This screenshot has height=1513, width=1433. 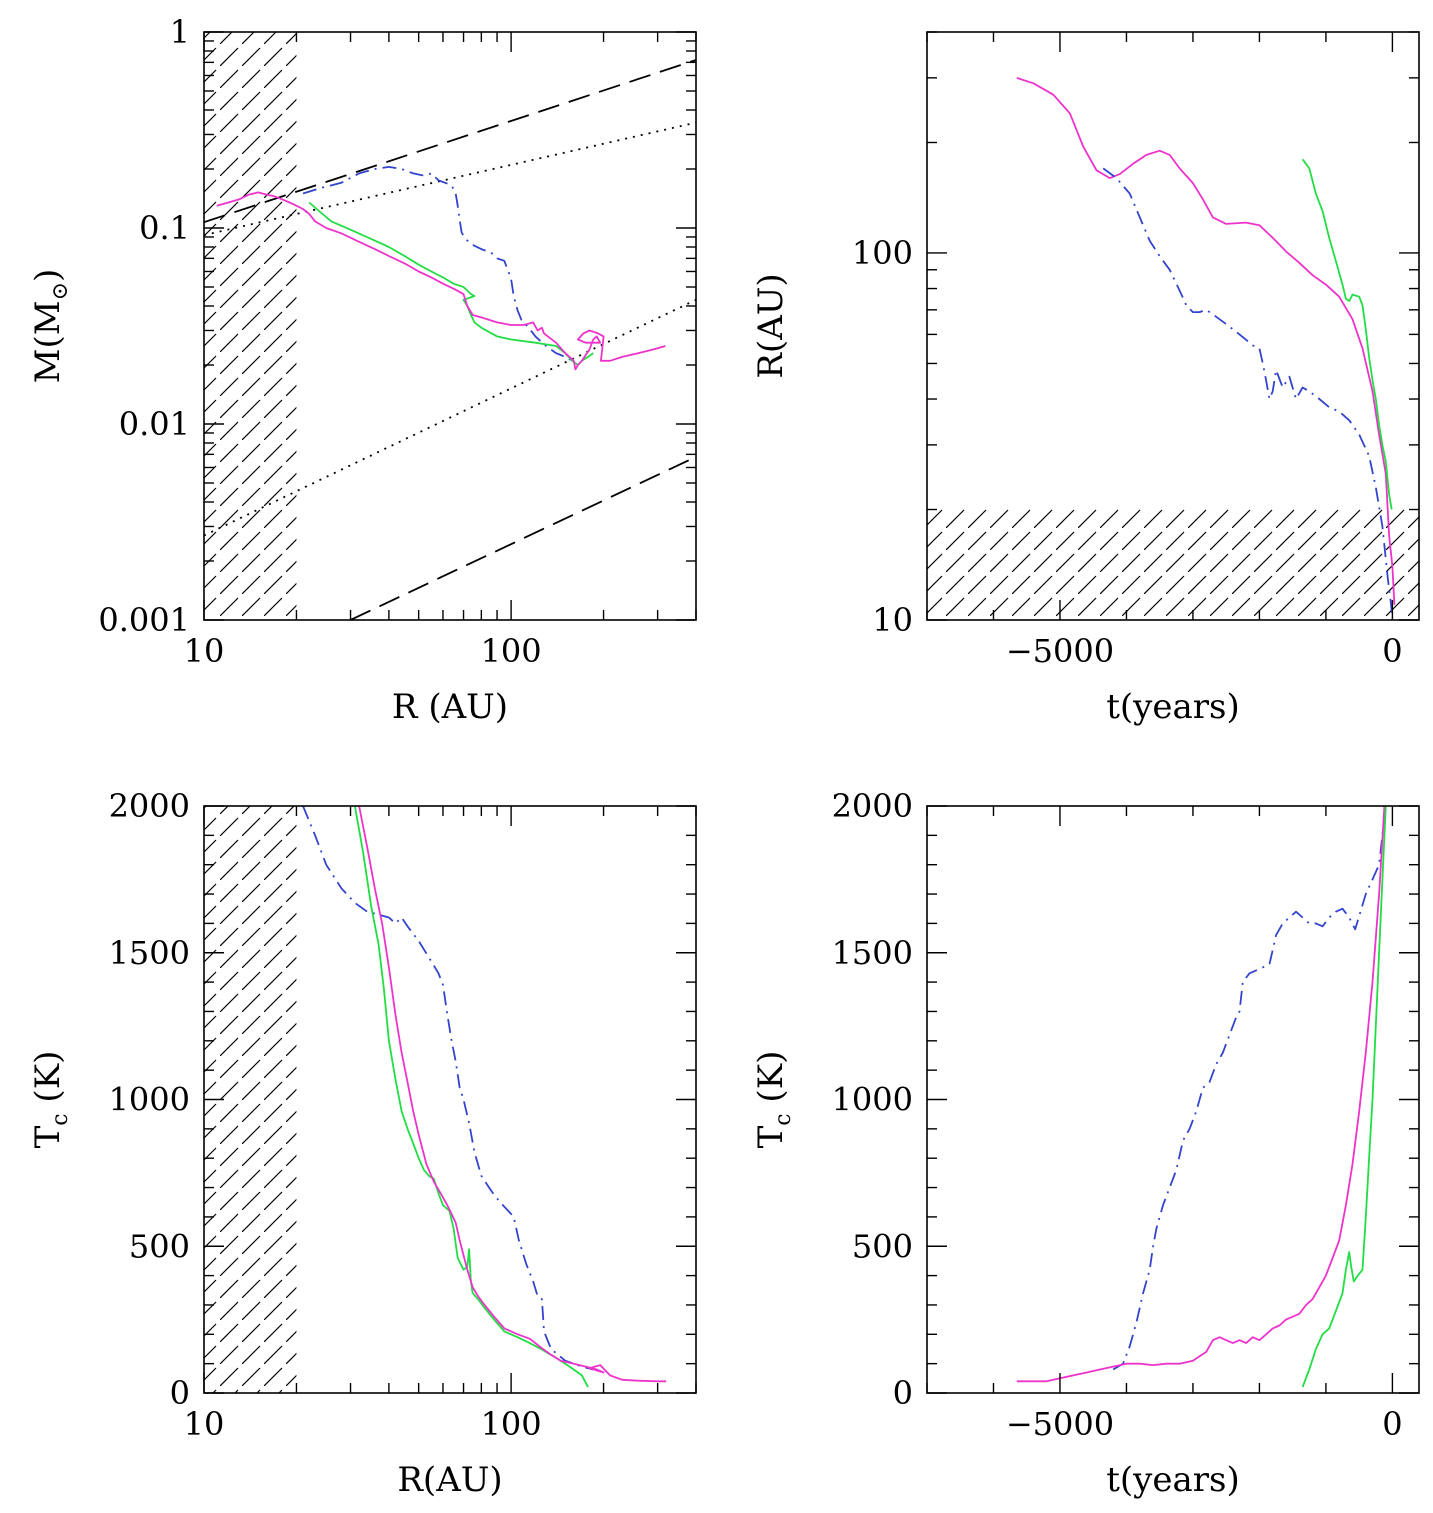 What do you see at coordinates (523, 537) in the screenshot?
I see `series-line-dashed-lower` at bounding box center [523, 537].